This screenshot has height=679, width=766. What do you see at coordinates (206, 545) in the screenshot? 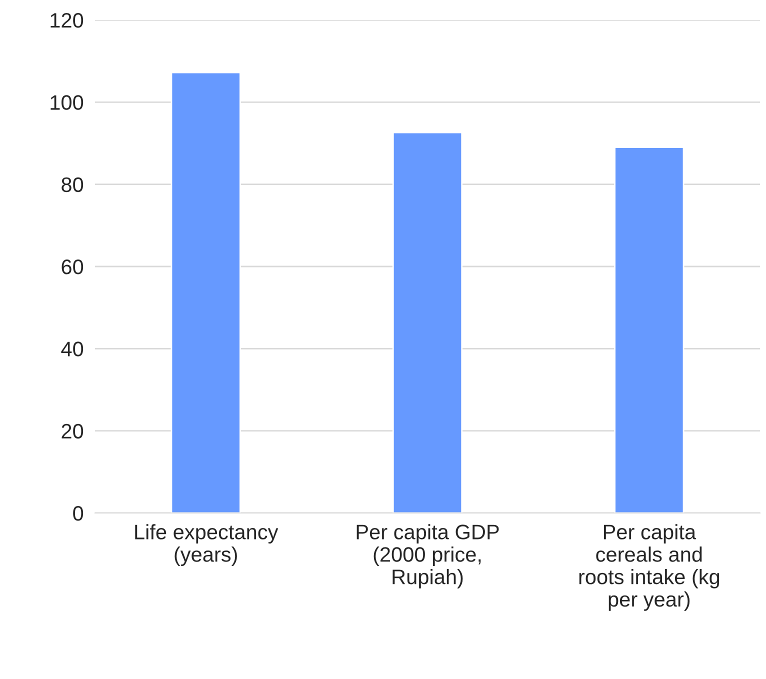
I see `x-tick-label: Life expectancy (years)` at bounding box center [206, 545].